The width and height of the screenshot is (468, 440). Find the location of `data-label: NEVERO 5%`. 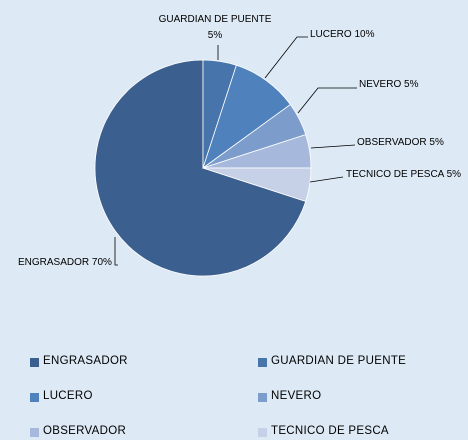

data-label: NEVERO 5% is located at coordinates (389, 84).